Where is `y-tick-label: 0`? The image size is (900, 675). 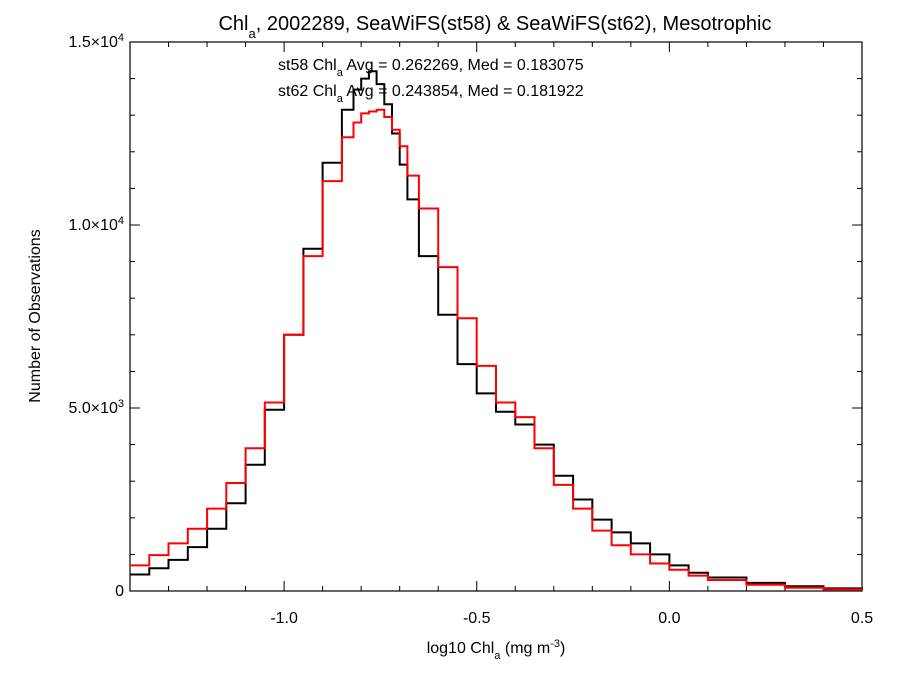 y-tick-label: 0 is located at coordinates (119, 591).